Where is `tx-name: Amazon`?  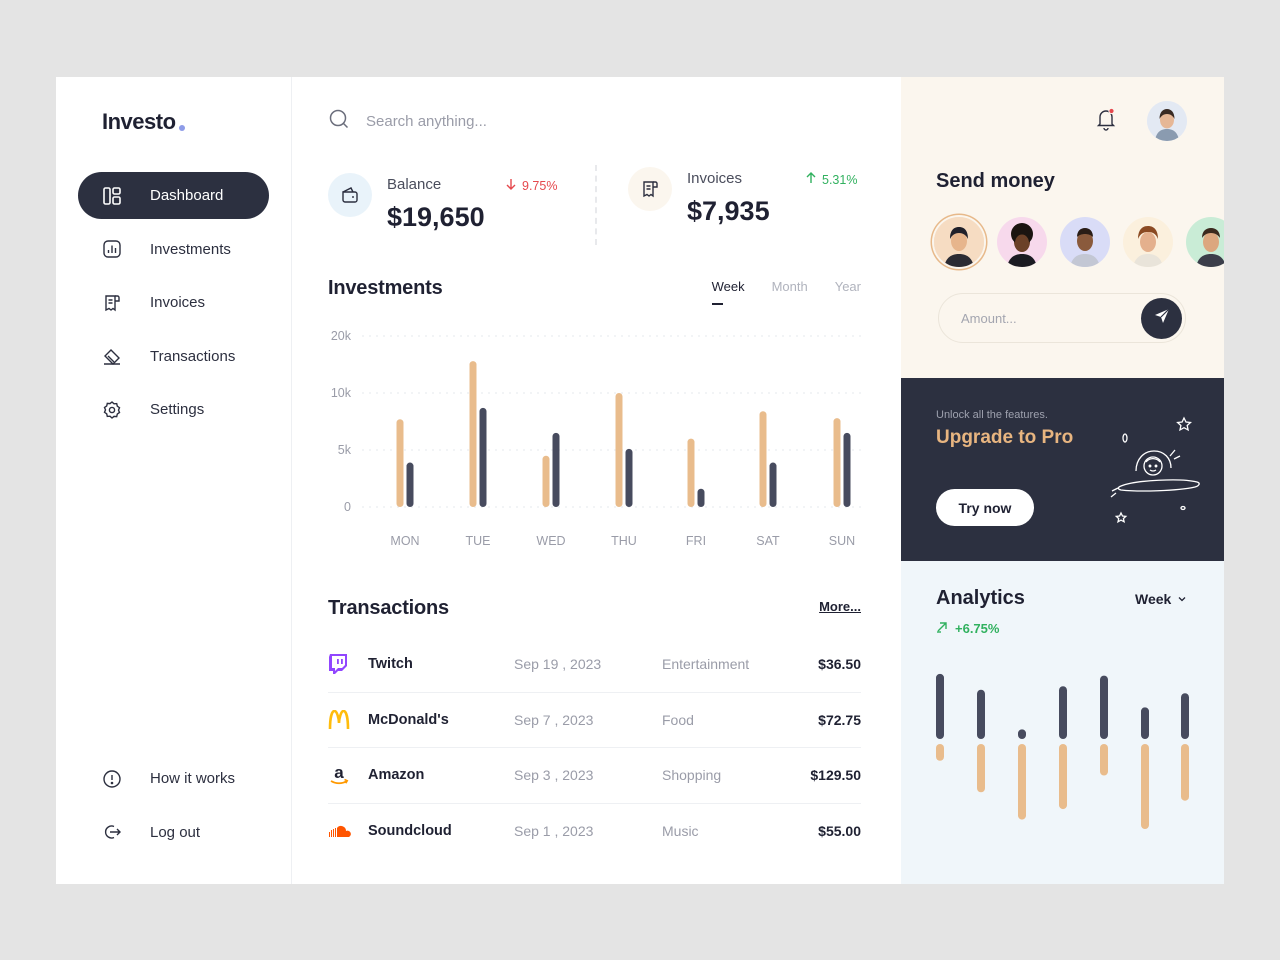 tx-name: Amazon is located at coordinates (396, 775).